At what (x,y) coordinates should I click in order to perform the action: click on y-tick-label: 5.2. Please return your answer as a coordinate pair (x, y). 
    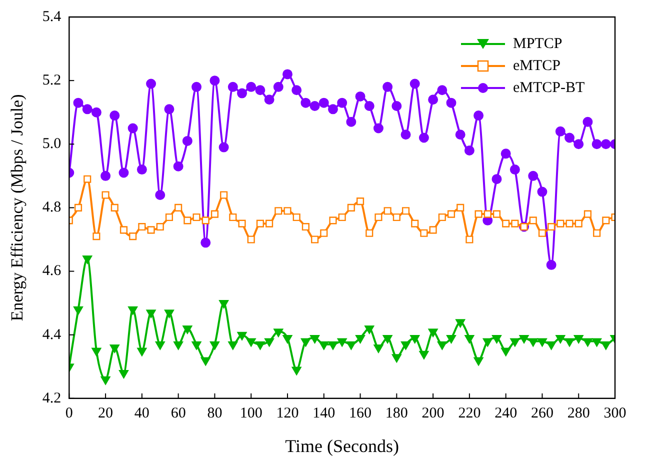
    Looking at the image, I should click on (52, 80).